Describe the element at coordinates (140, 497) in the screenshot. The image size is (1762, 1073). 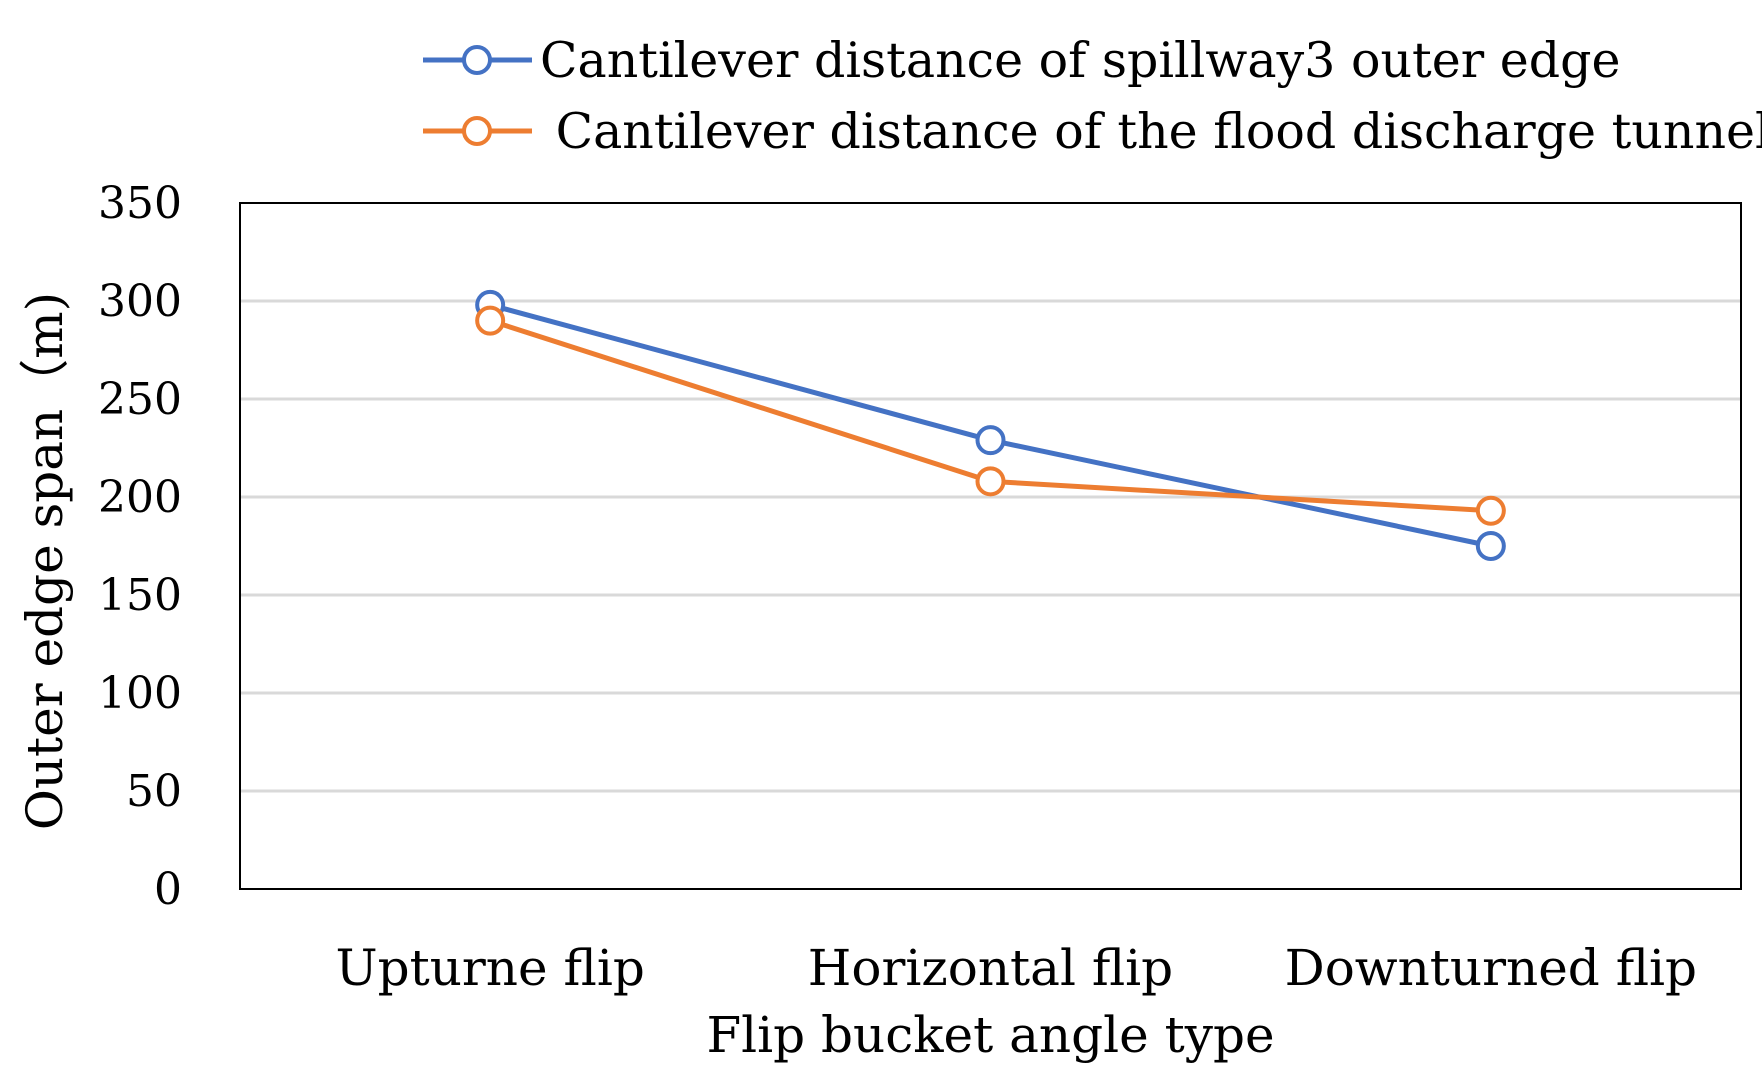
I see `y-tick-label: 200` at that location.